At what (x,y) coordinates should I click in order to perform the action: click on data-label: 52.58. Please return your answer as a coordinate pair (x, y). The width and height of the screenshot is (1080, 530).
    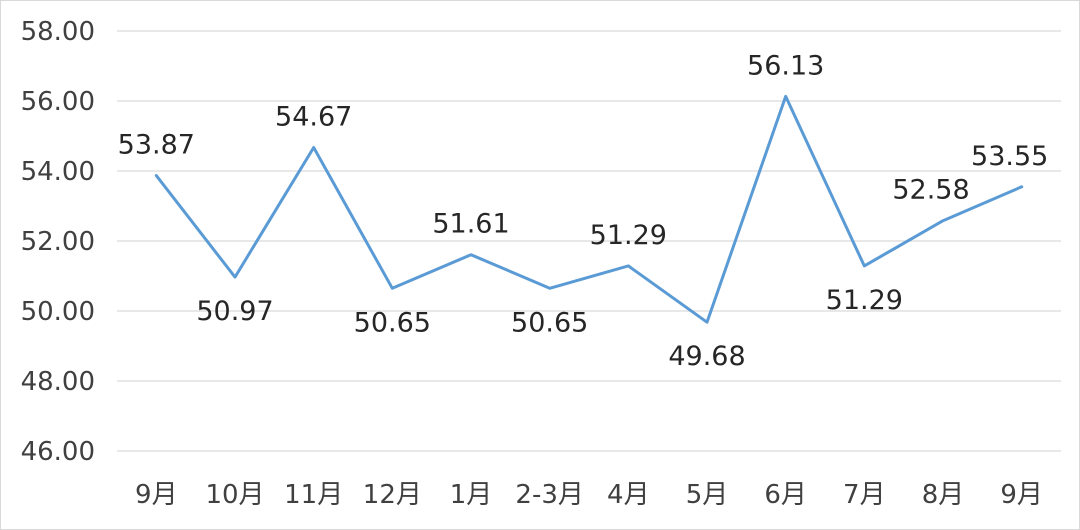
    Looking at the image, I should click on (930, 190).